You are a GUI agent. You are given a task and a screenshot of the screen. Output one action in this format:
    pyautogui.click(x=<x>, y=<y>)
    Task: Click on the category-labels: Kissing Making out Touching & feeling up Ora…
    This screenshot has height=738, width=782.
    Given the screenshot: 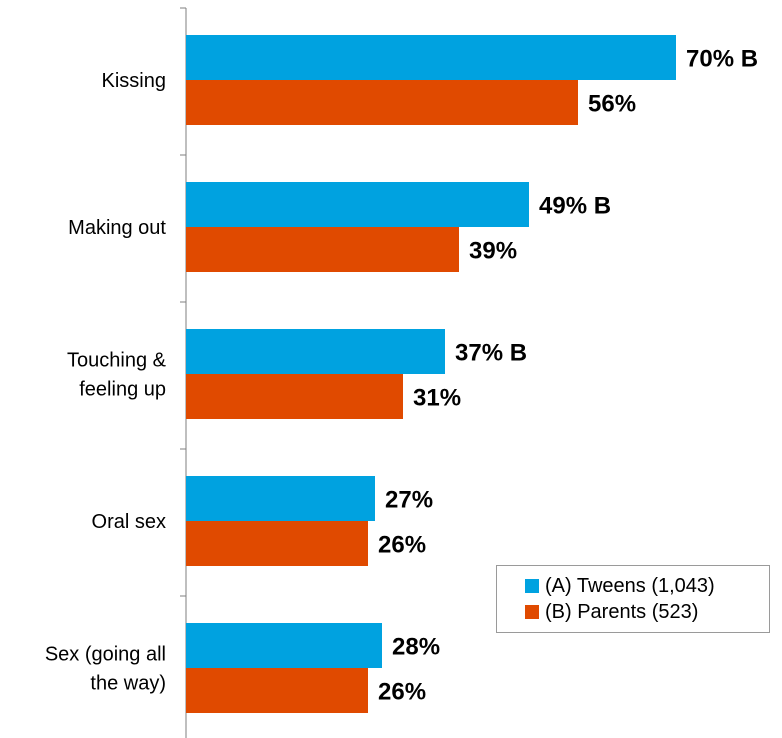 What is the action you would take?
    pyautogui.click(x=106, y=382)
    